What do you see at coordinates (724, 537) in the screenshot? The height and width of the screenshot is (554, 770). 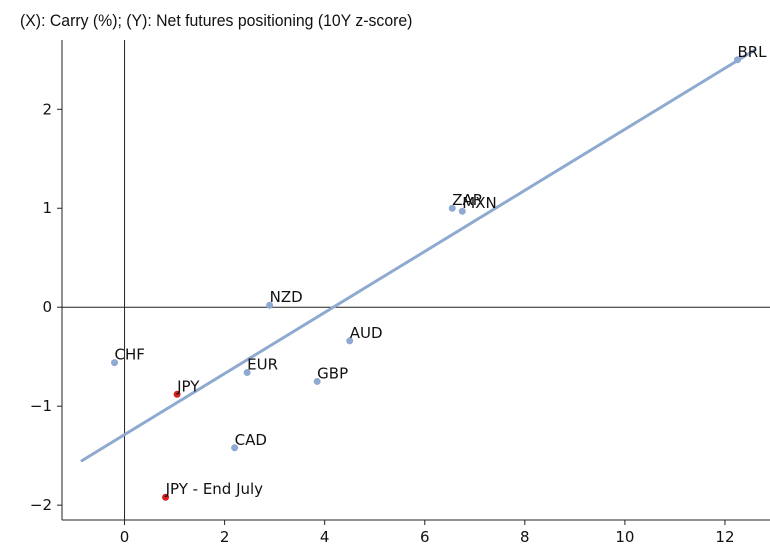 I see `x-tick-label: 12` at bounding box center [724, 537].